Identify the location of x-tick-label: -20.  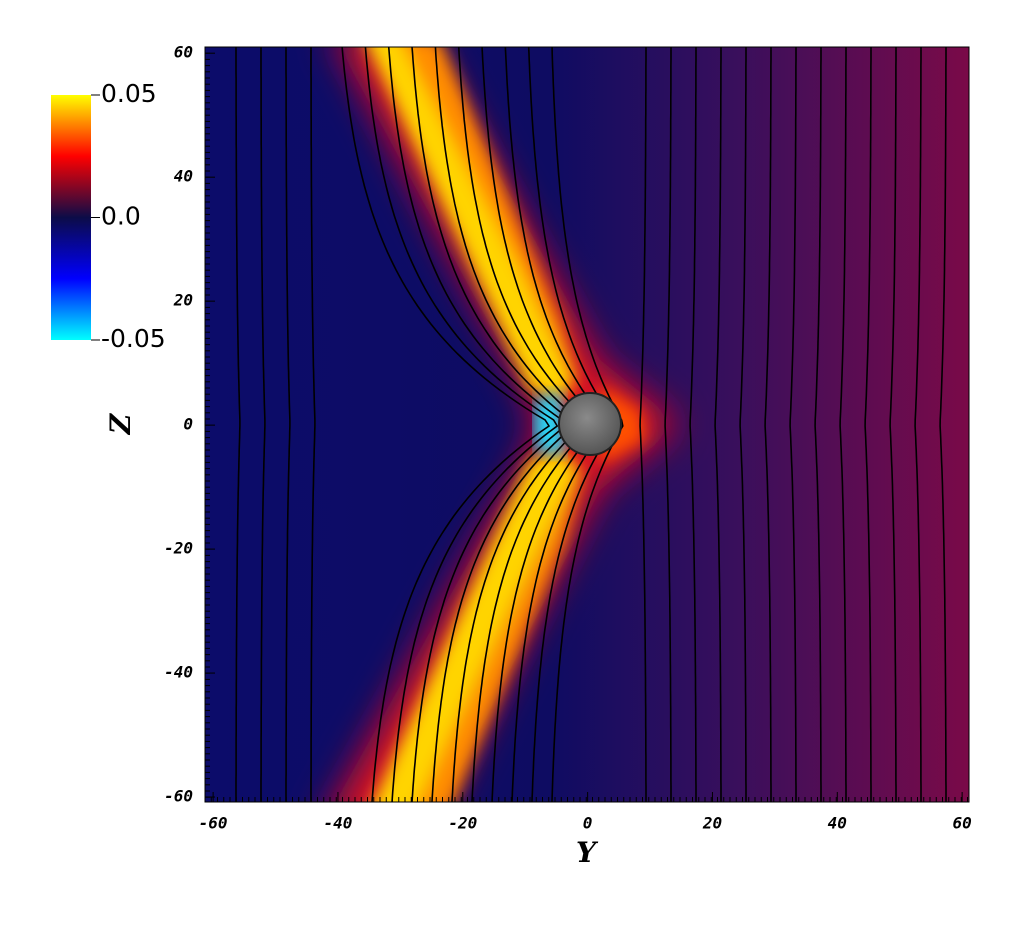
(462, 823).